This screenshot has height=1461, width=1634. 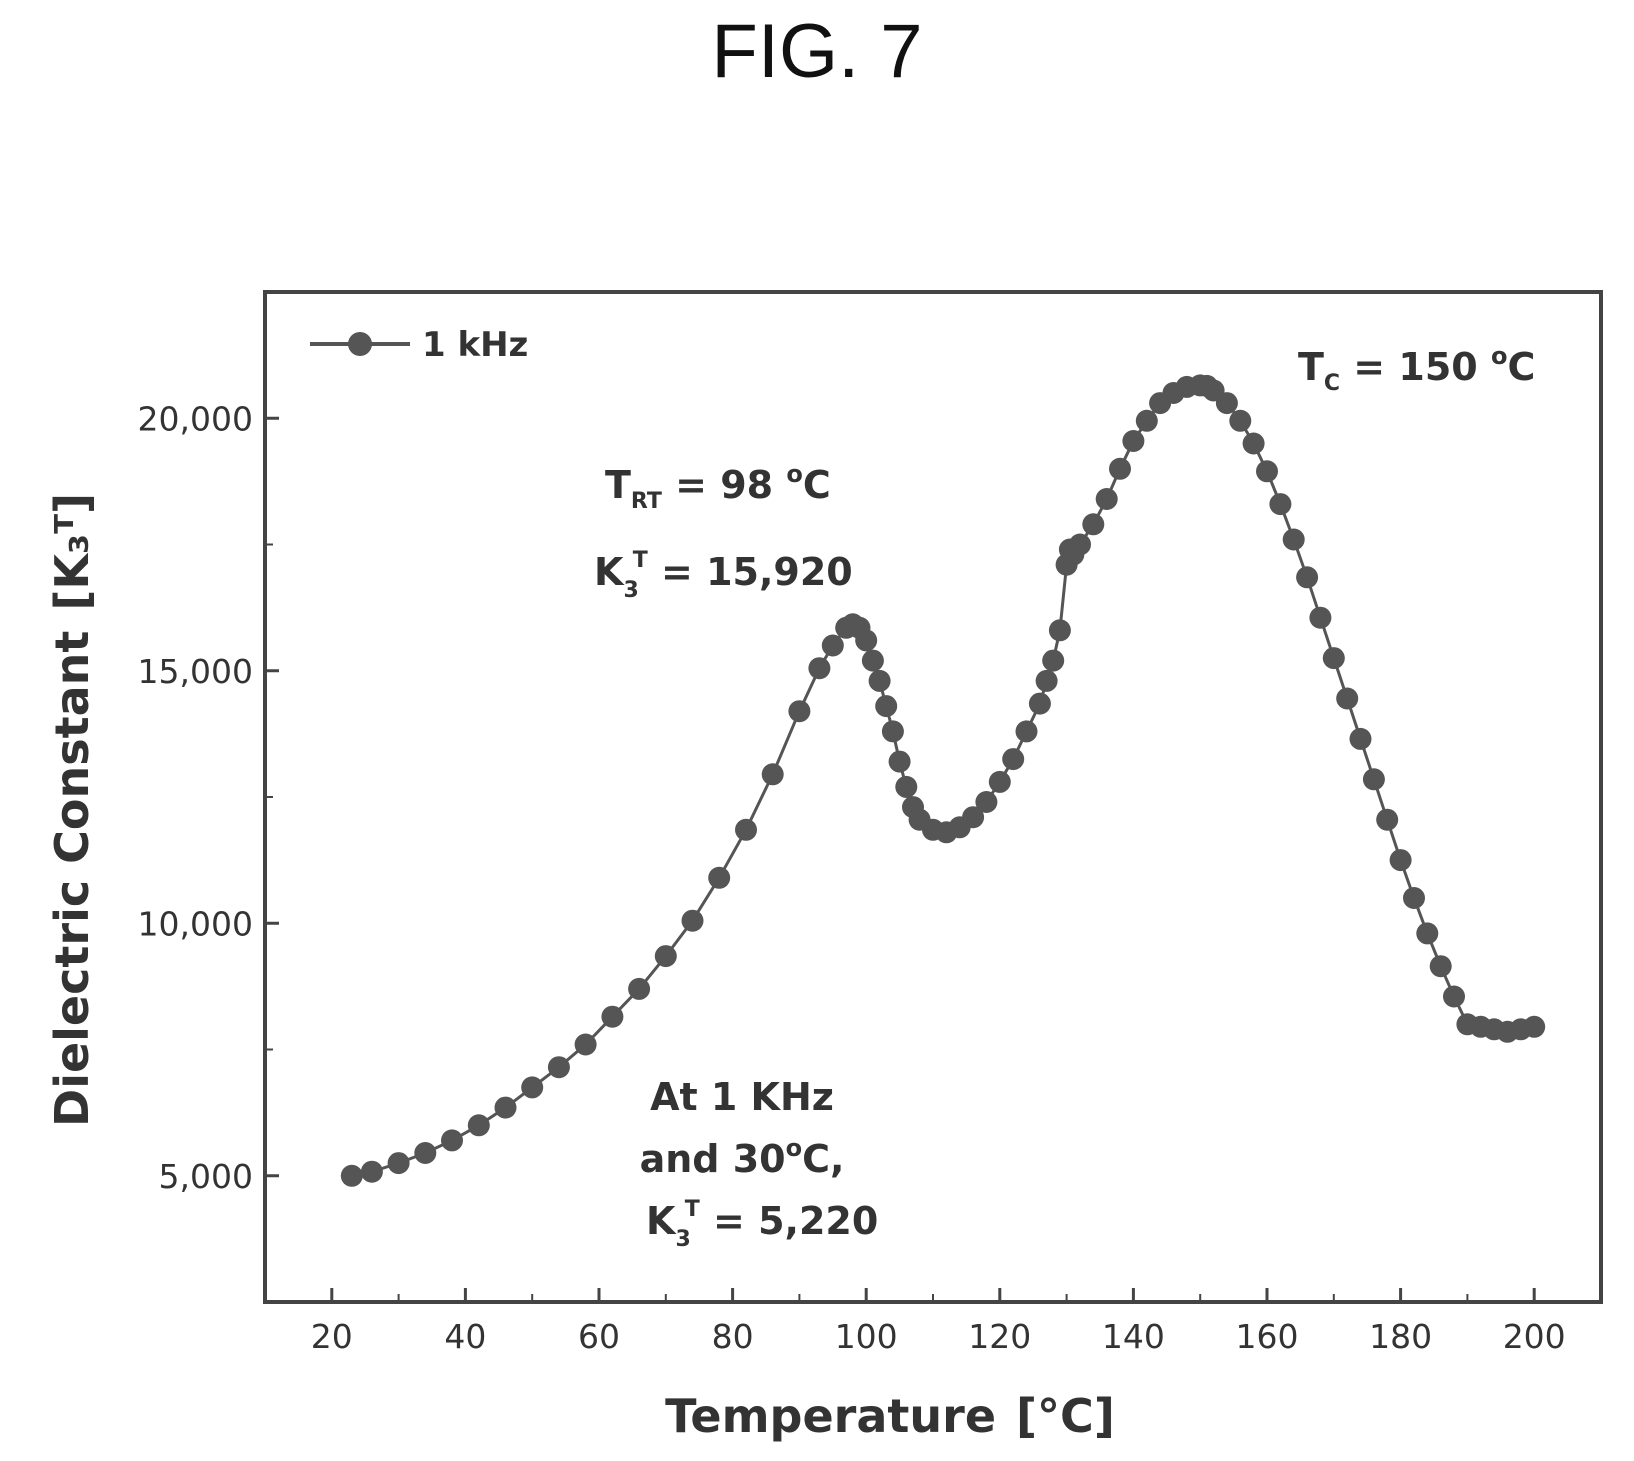 I want to click on annotation-k3-15920: K3T = 15,920, so click(x=723, y=575).